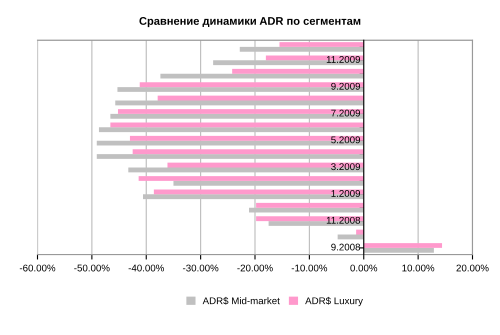  What do you see at coordinates (38, 268) in the screenshot?
I see `x-tick-label: -60.00%` at bounding box center [38, 268].